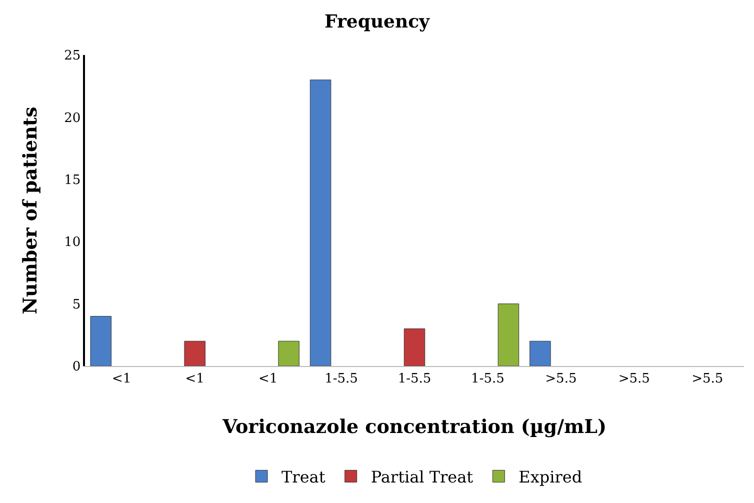 The height and width of the screenshot is (503, 754). I want to click on y-tick-label: 5, so click(76, 304).